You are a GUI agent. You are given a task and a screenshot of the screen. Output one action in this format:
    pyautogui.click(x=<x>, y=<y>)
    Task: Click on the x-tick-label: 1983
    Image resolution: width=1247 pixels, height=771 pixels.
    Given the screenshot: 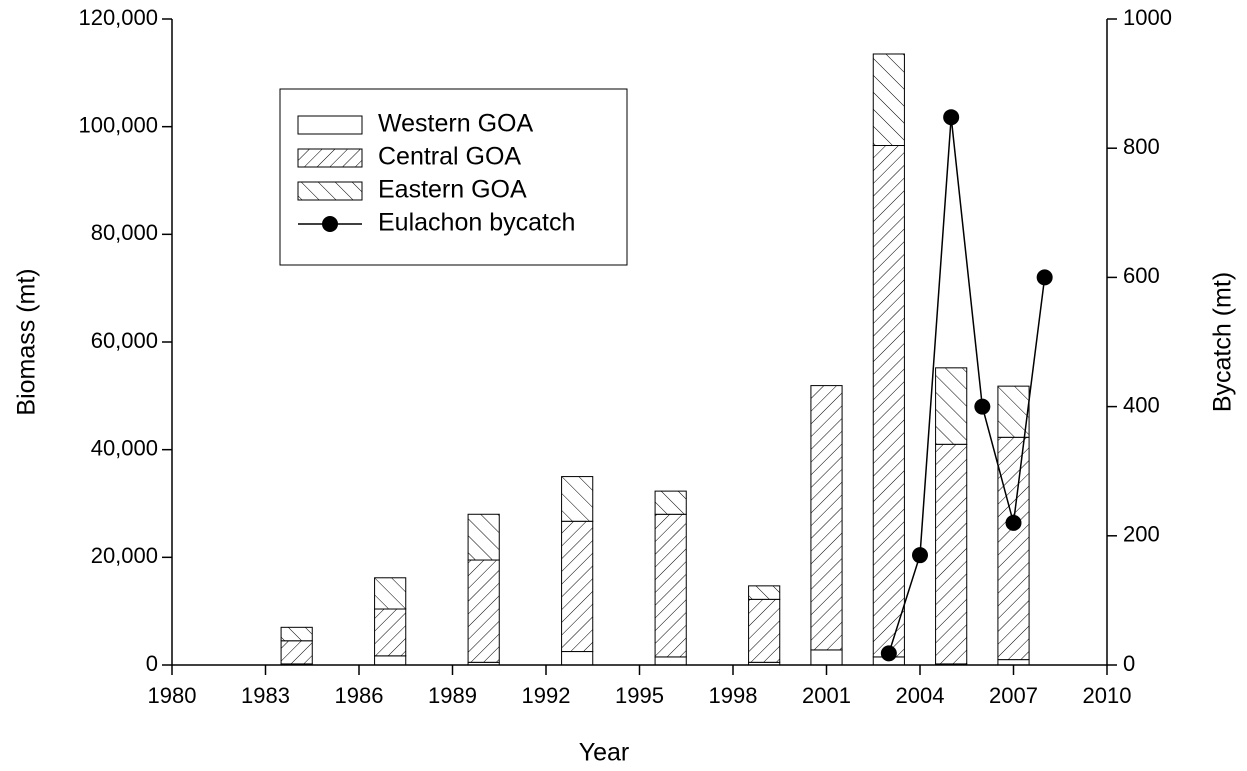 What is the action you would take?
    pyautogui.click(x=265, y=695)
    